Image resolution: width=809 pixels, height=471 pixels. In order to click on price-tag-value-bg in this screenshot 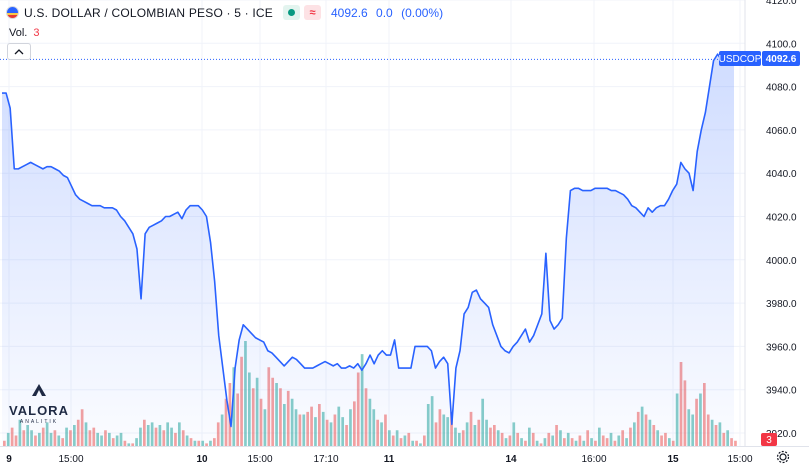, I will do `click(781, 58)`.